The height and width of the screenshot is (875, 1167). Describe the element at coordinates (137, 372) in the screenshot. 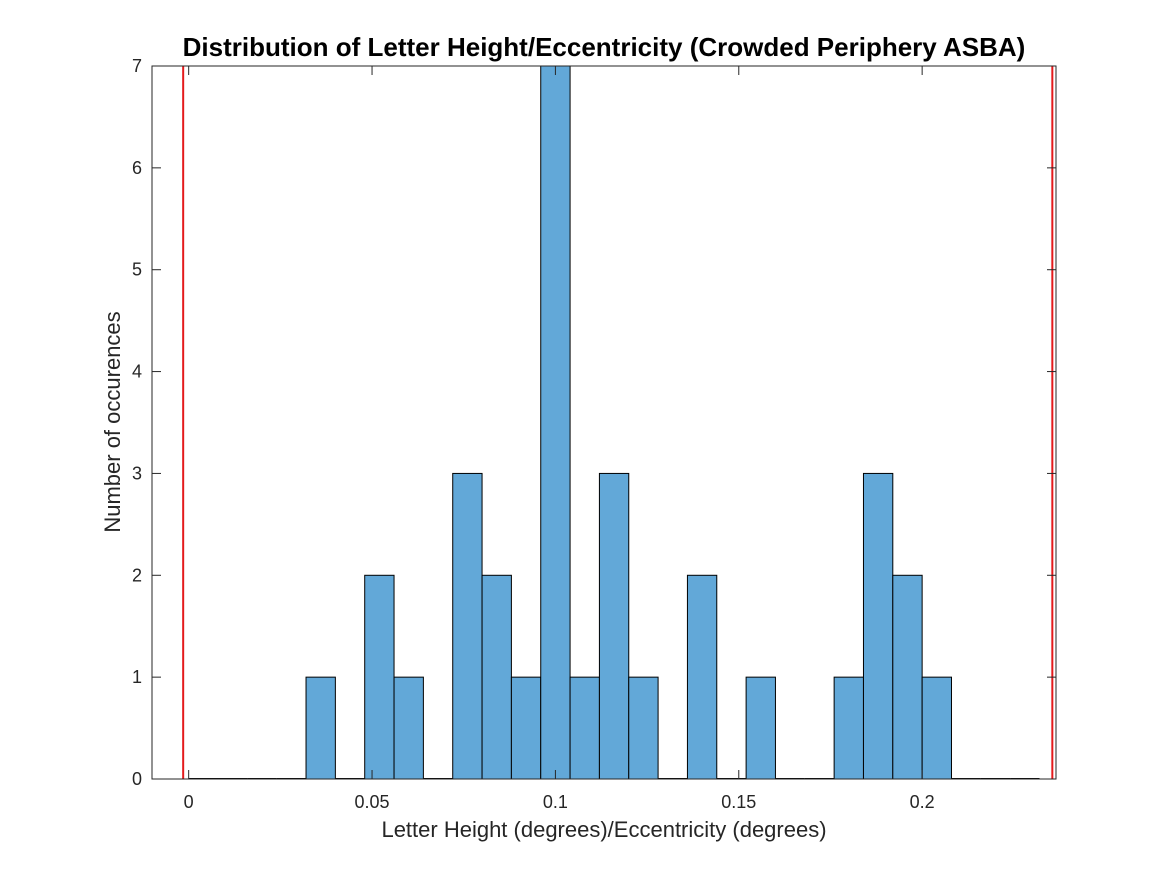

I see `y-tick-label: 4` at that location.